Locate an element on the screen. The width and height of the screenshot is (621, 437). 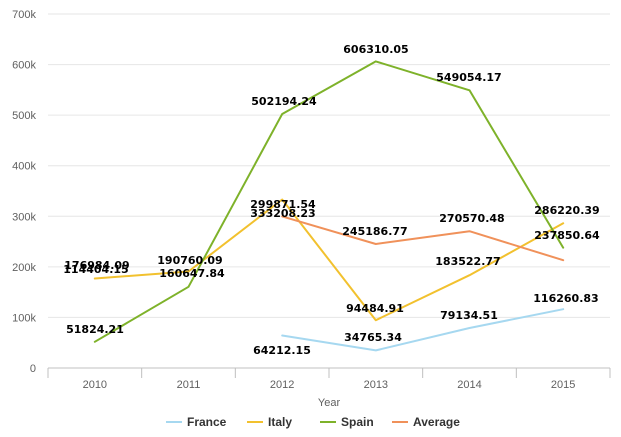
legend-item-italy: Italy is located at coordinates (269, 422).